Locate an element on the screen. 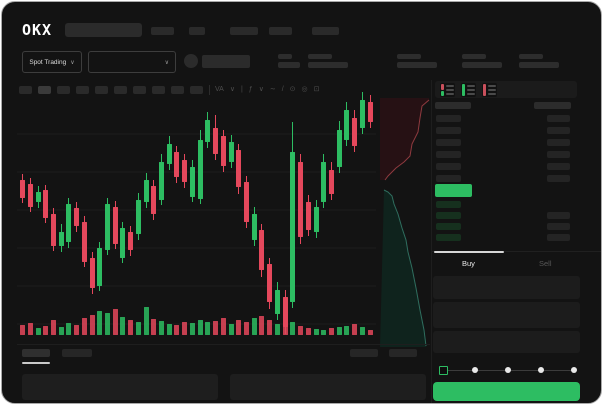  settings-icon: ◎ is located at coordinates (304, 89).